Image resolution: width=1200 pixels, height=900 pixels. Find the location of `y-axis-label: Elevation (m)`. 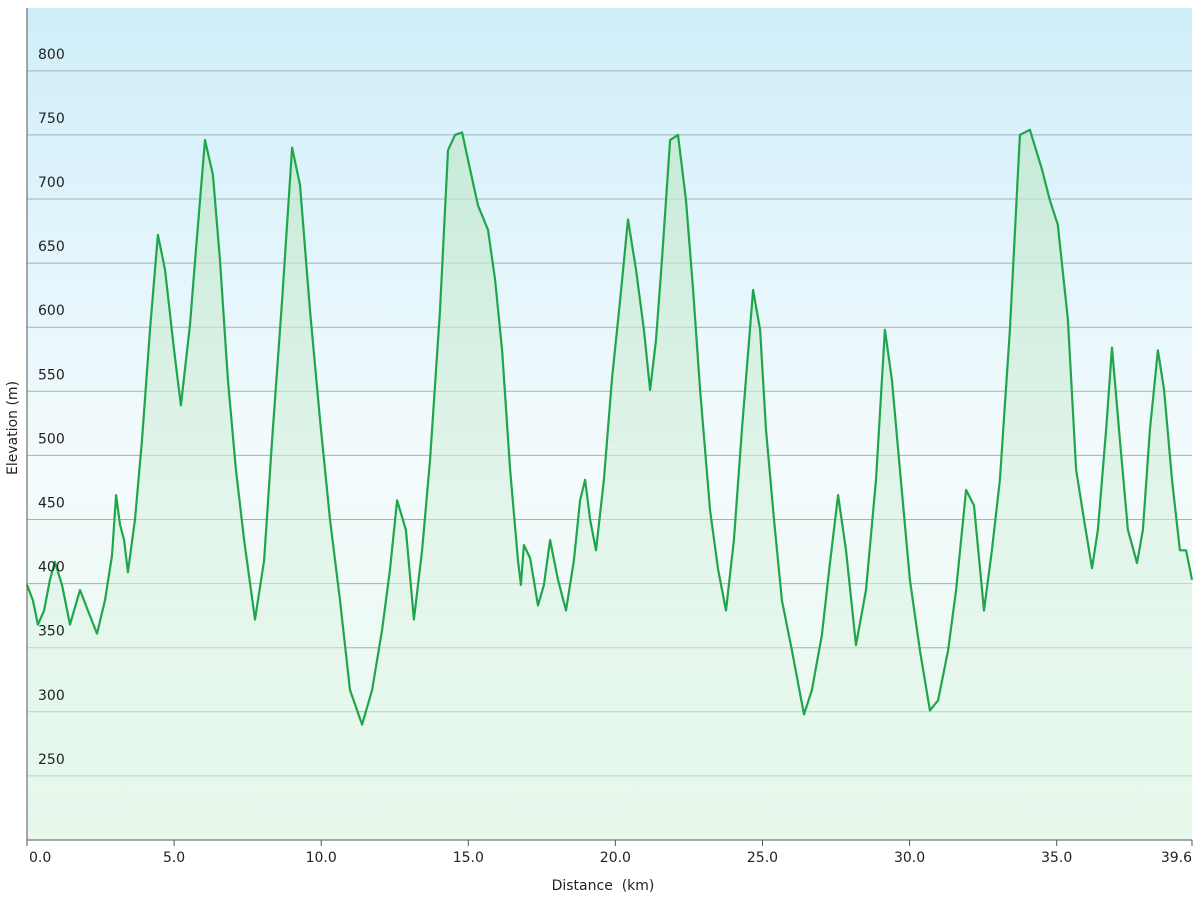

y-axis-label: Elevation (m) is located at coordinates (13, 428).